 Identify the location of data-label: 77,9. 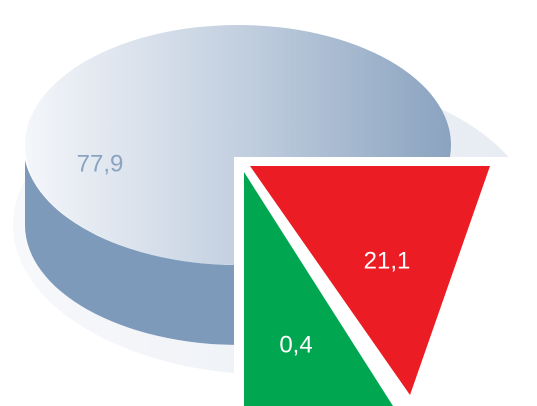
(100, 163).